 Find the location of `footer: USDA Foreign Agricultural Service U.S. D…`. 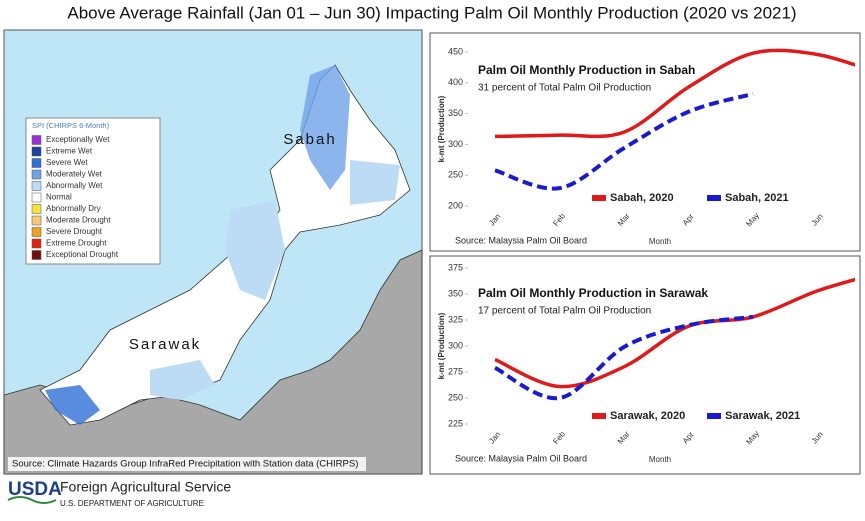

footer: USDA Foreign Agricultural Service U.S. D… is located at coordinates (119, 493).